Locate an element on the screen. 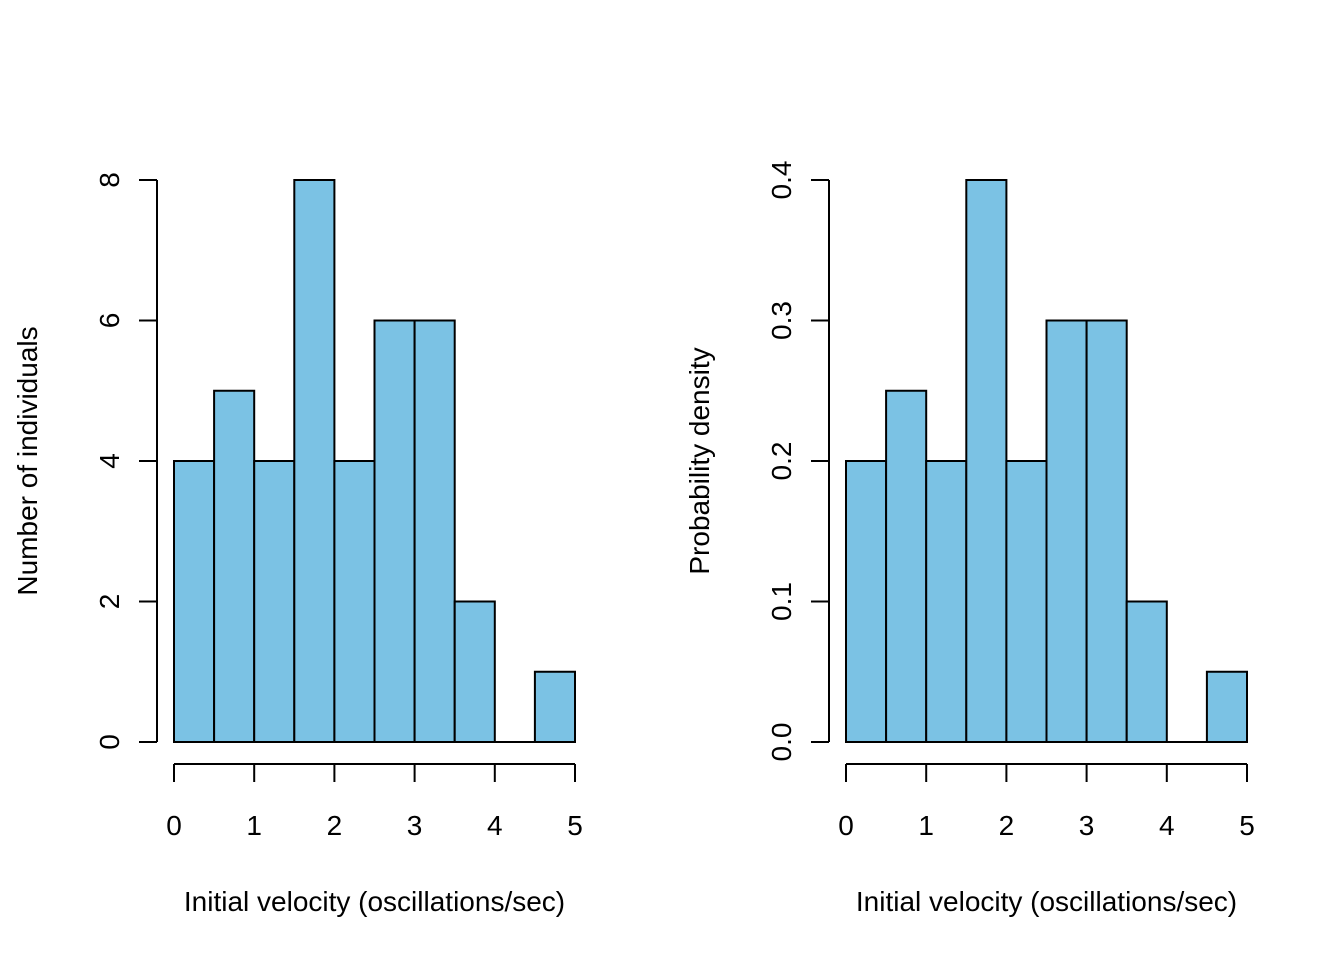 The height and width of the screenshot is (960, 1344). y-tick-label: 0 is located at coordinates (109, 742).